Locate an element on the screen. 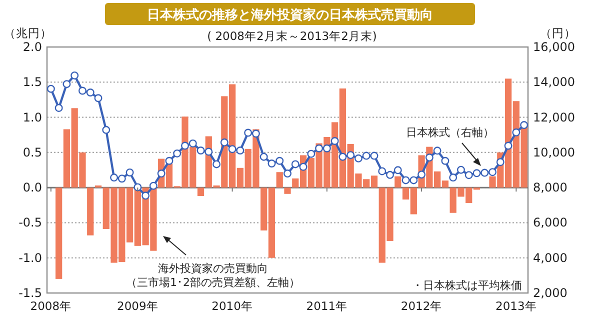 This screenshot has height=320, width=590. y-tick-label: 1.0 is located at coordinates (32, 117).